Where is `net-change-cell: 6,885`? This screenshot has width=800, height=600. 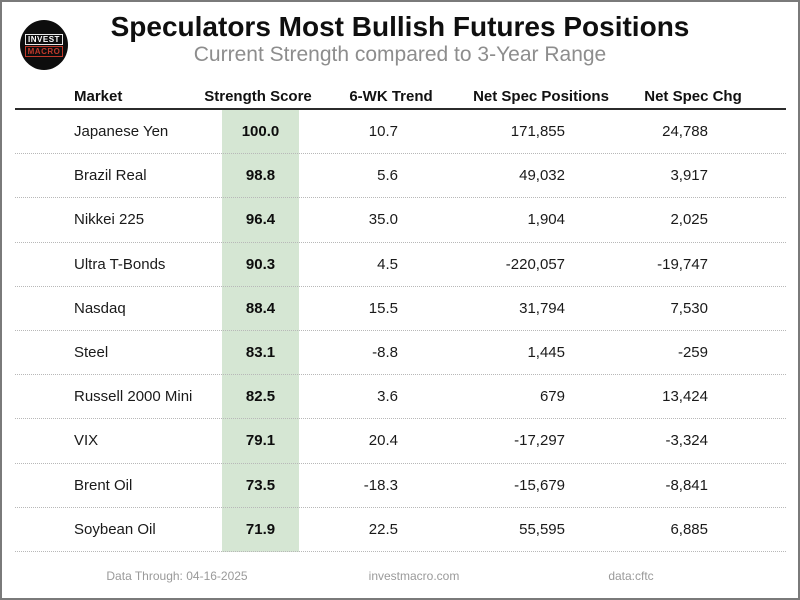 net-change-cell: 6,885 is located at coordinates (689, 529).